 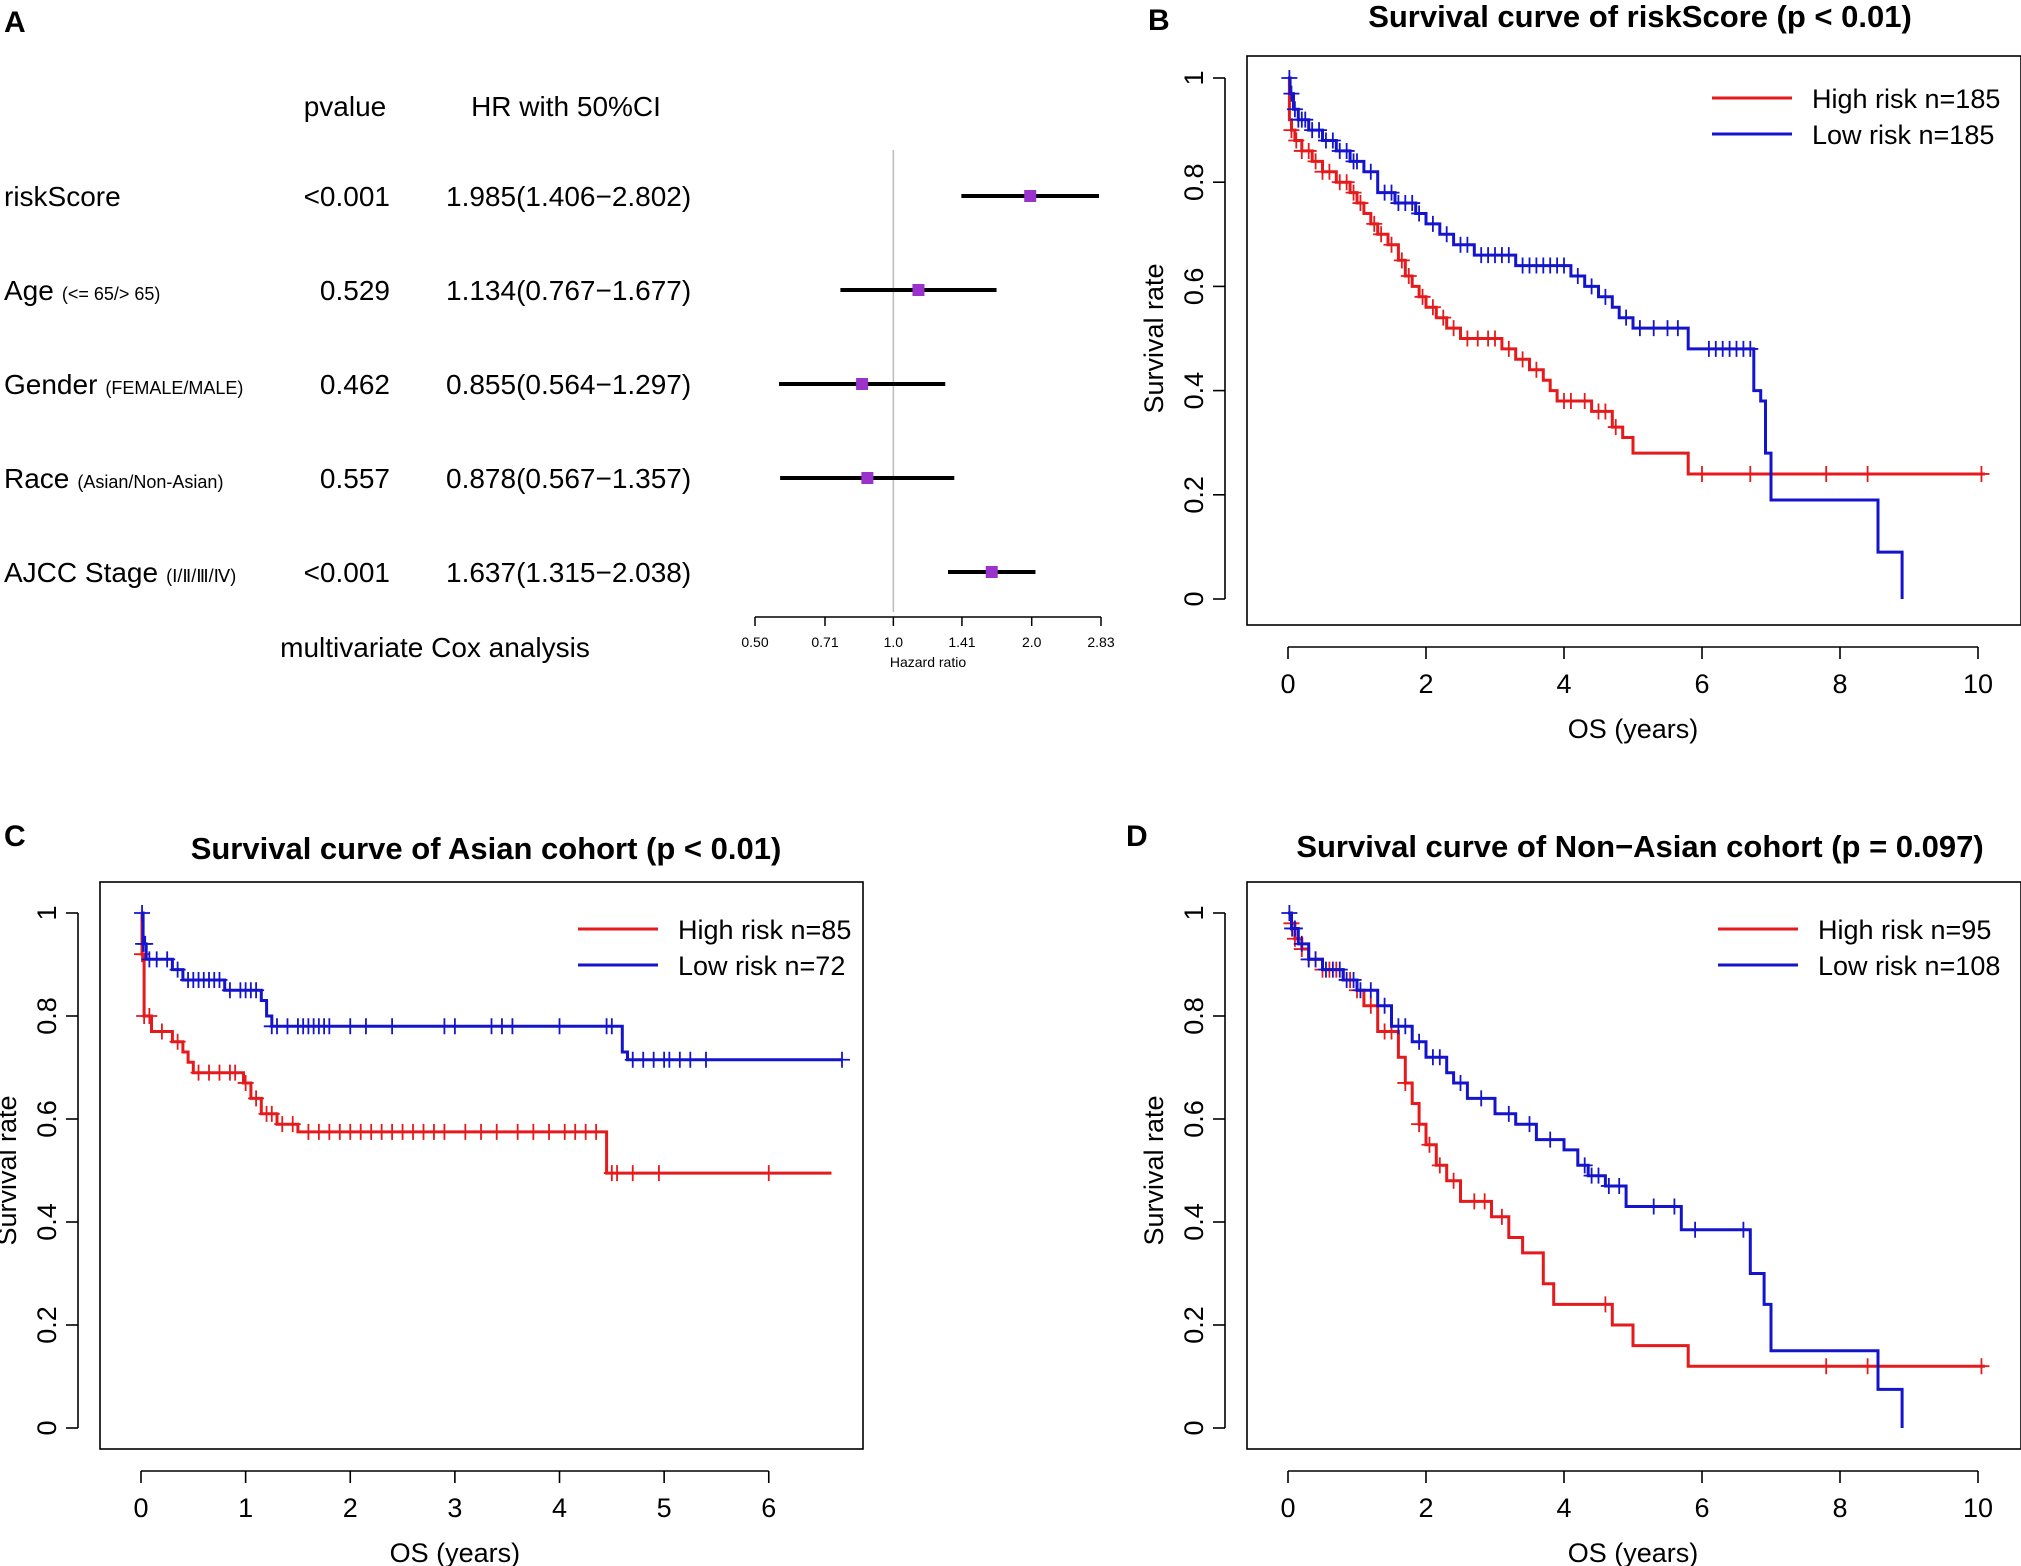 I want to click on panel-label-c: C, so click(x=15, y=836).